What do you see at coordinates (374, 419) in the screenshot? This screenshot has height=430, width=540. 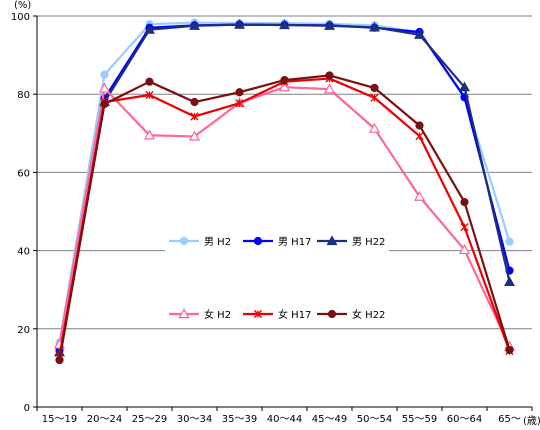 I see `x-tick-label: 50～54` at bounding box center [374, 419].